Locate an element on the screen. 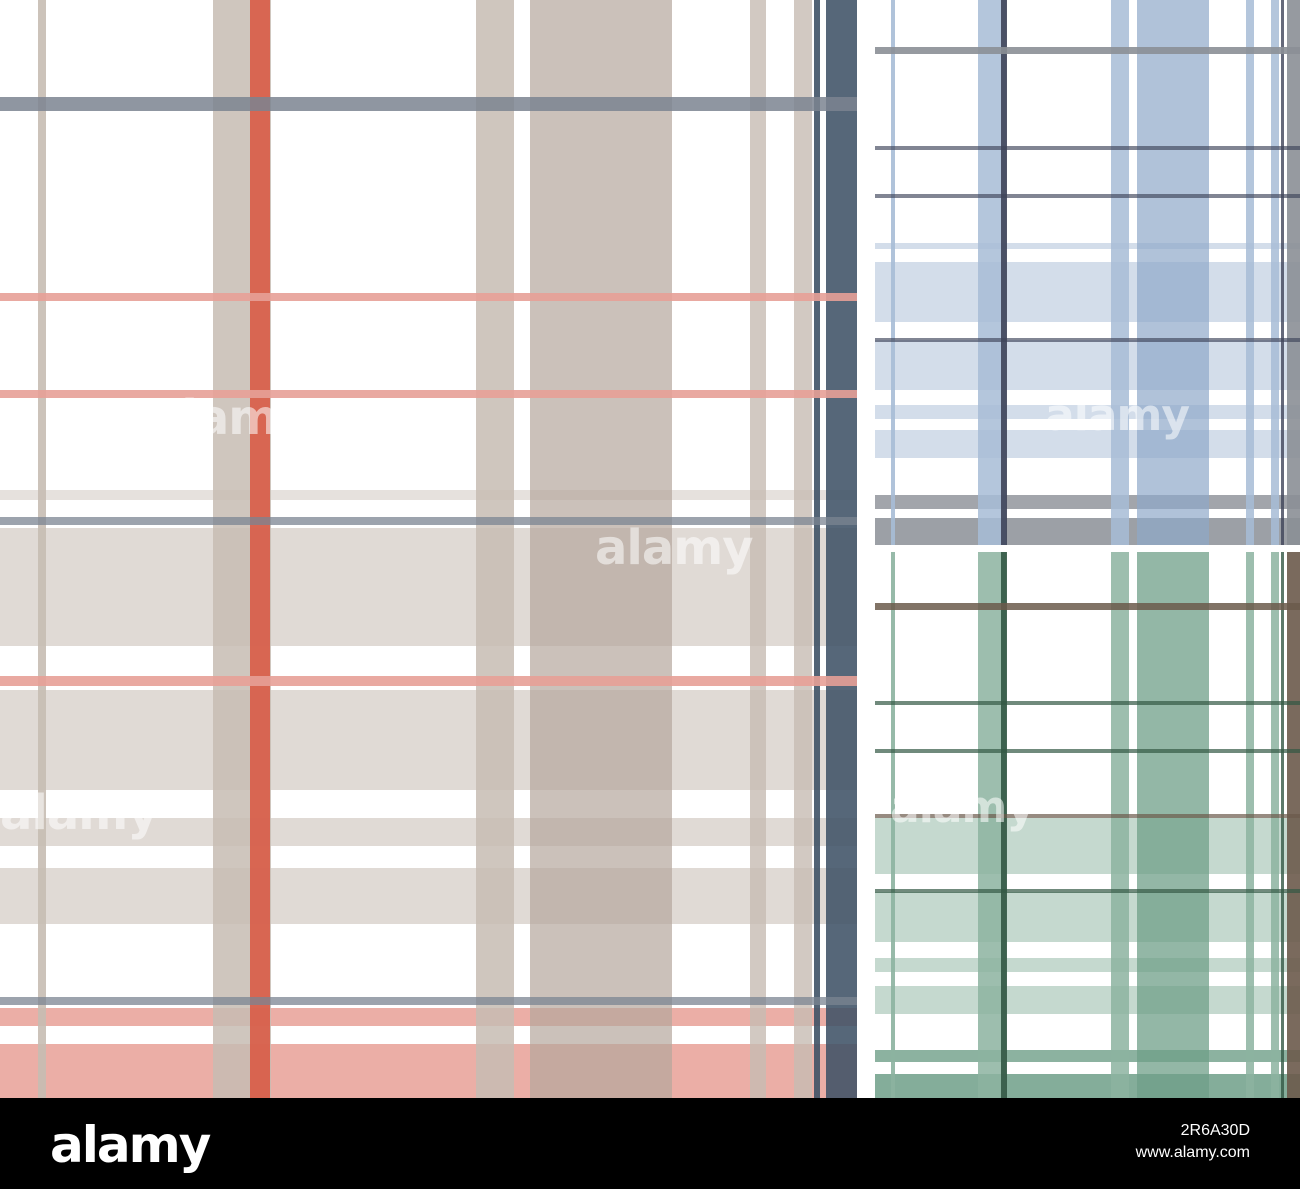 The image size is (1300, 1189). alamy-logo: alamy is located at coordinates (130, 1145).